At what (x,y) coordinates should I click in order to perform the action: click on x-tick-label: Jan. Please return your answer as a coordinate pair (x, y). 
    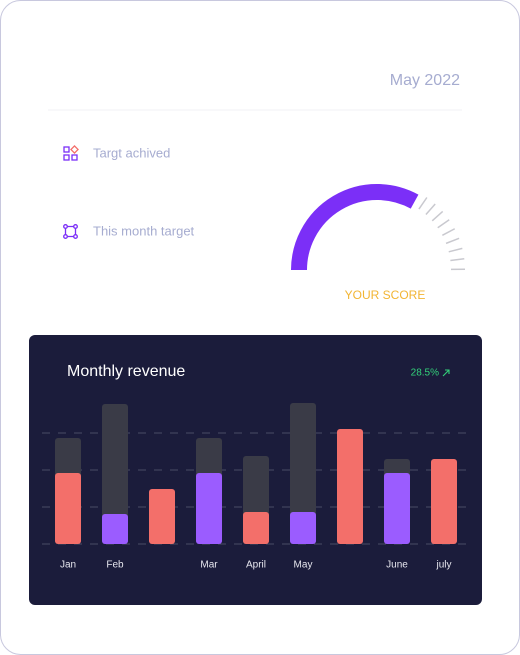
    Looking at the image, I should click on (68, 565).